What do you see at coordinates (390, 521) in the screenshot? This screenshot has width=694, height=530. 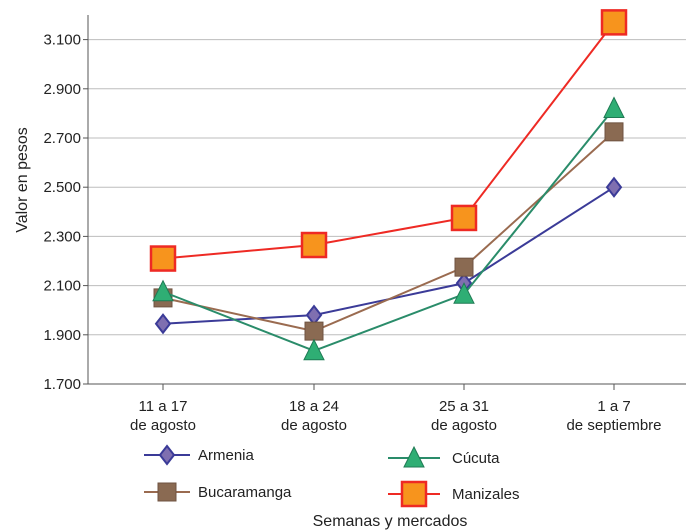 I see `x-axis-title: Semanas y mercados` at bounding box center [390, 521].